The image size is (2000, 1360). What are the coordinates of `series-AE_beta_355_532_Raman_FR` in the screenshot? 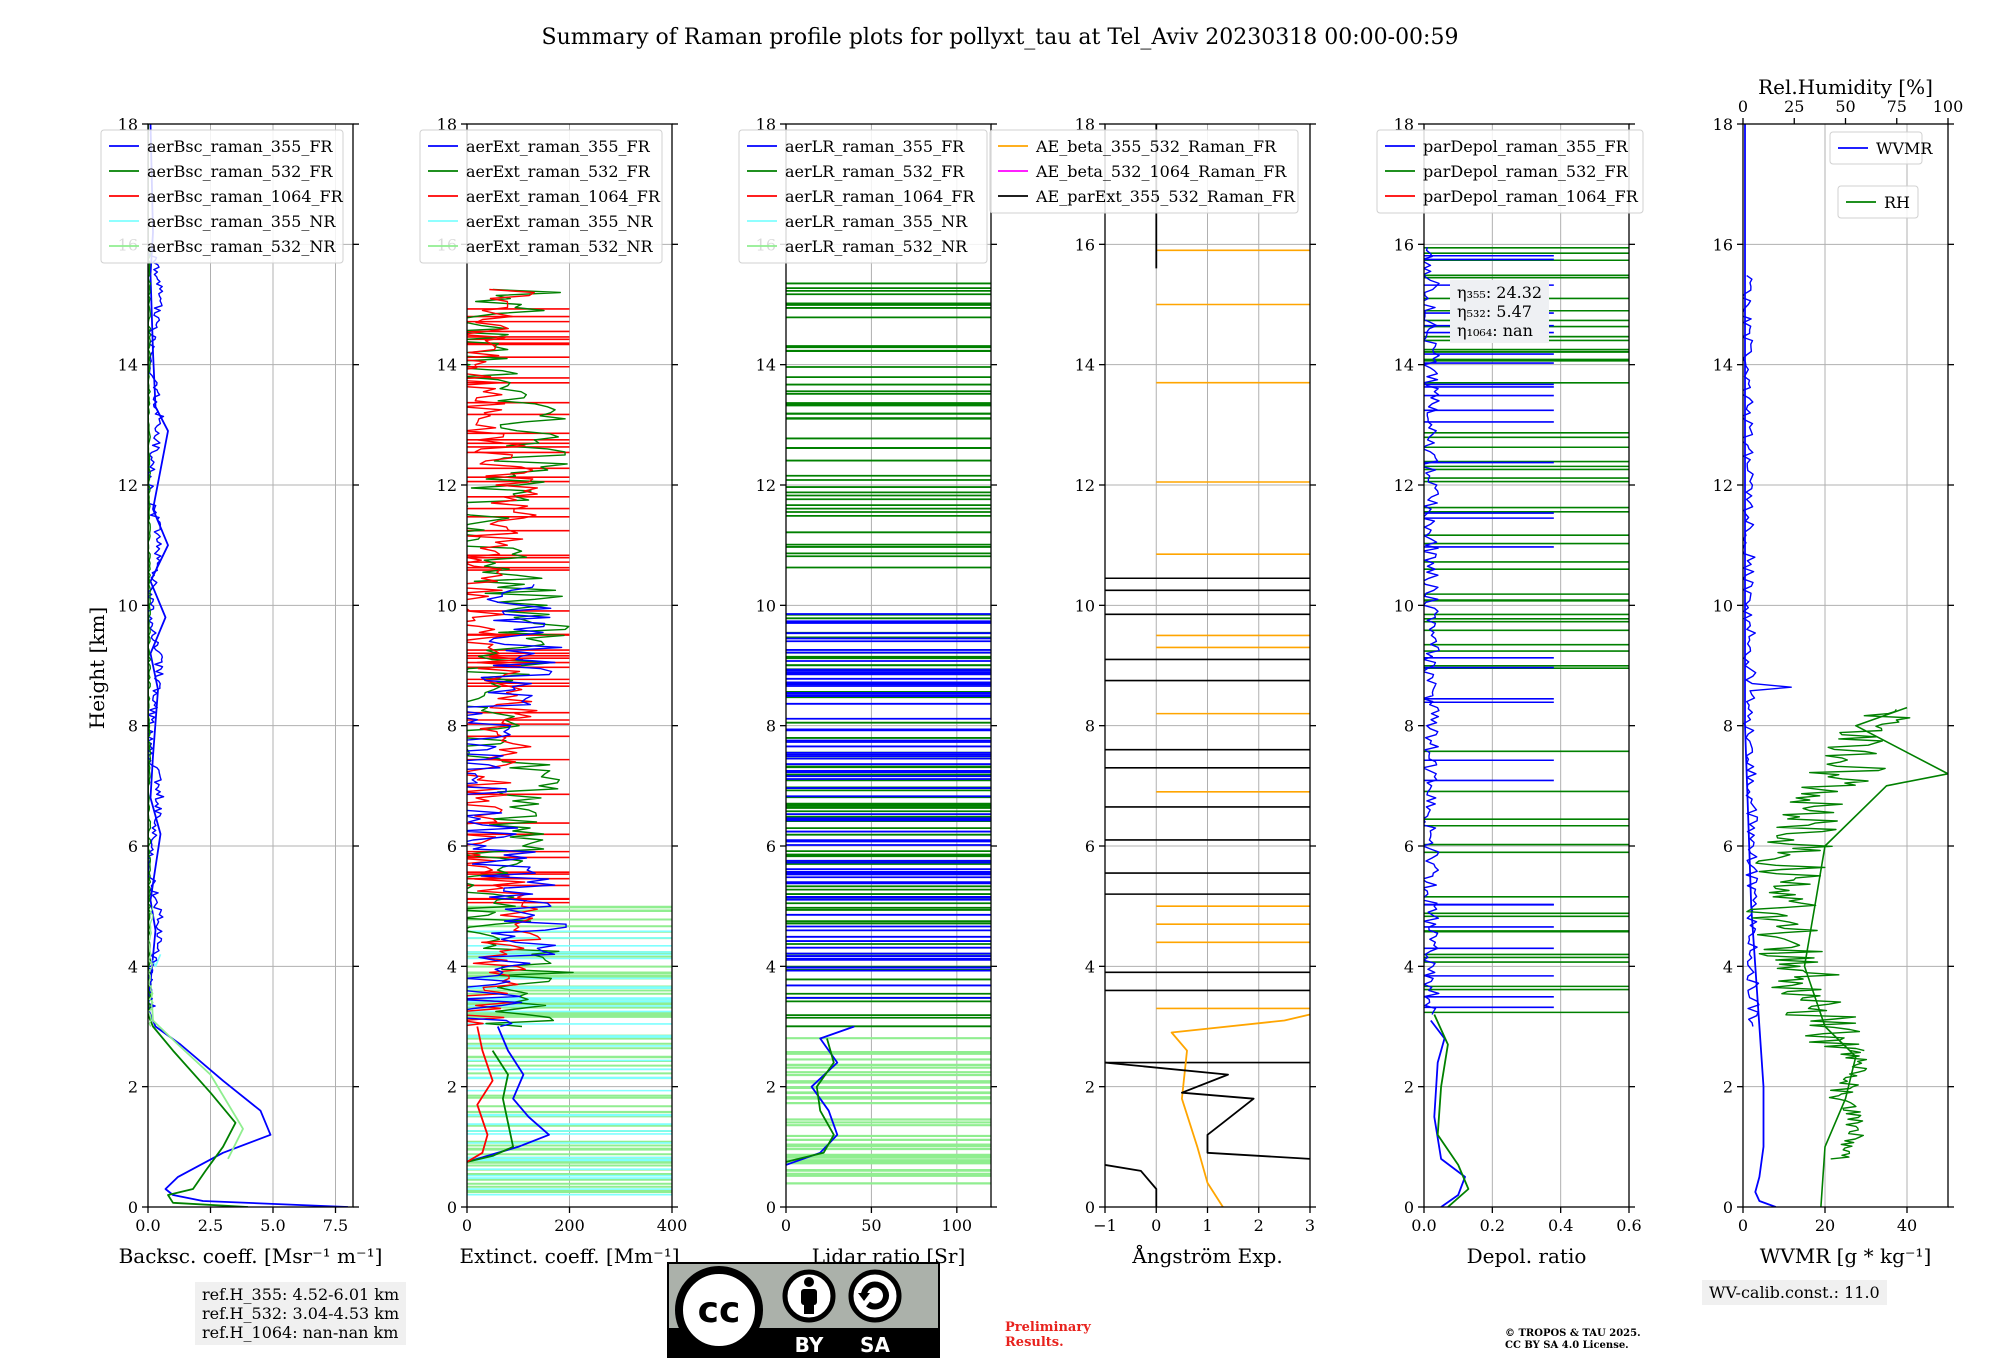 It's located at (1240, 1110).